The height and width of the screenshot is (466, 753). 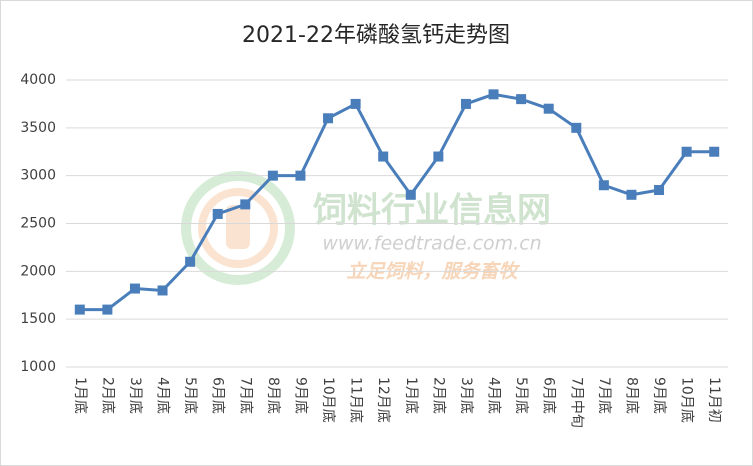 I want to click on y-tick-label: 2500, so click(x=38, y=224).